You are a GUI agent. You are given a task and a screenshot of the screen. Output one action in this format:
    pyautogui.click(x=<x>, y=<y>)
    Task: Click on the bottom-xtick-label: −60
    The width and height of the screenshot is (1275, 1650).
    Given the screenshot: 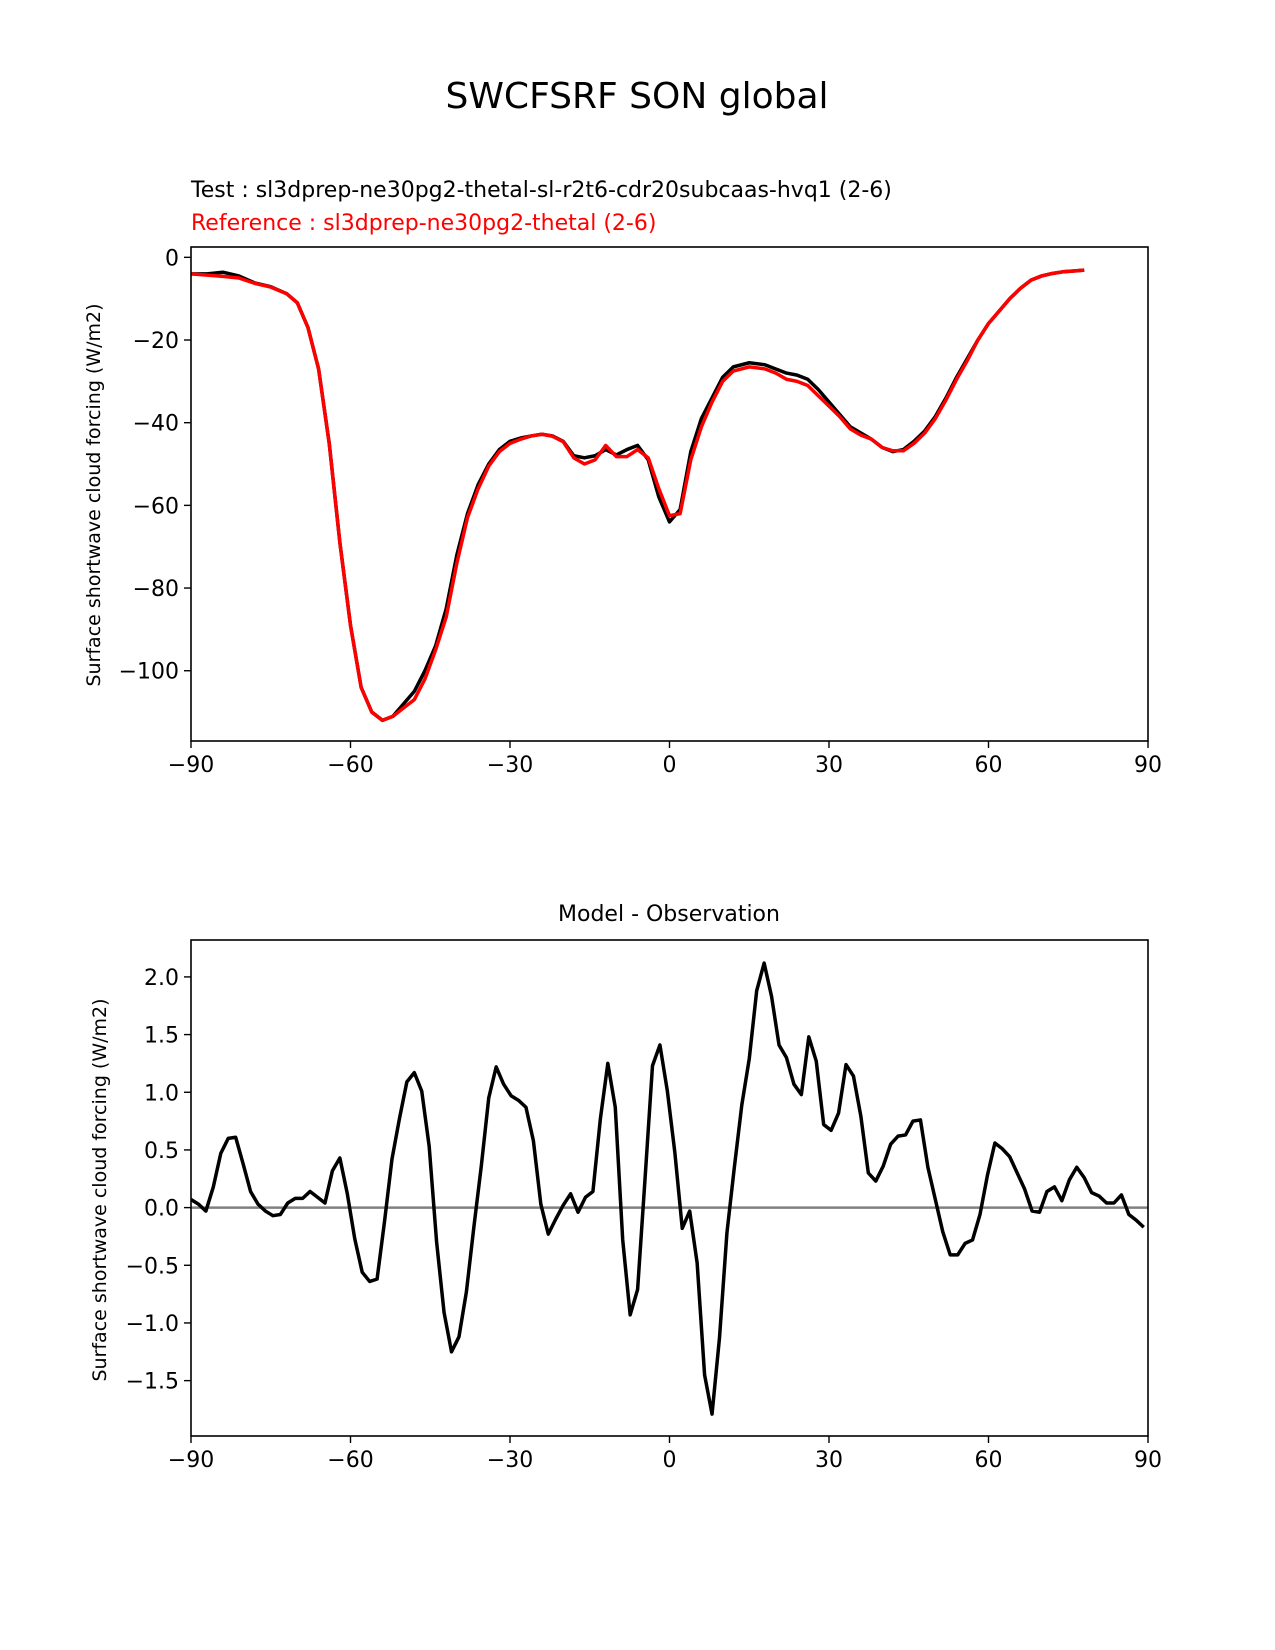 What is the action you would take?
    pyautogui.click(x=350, y=1460)
    